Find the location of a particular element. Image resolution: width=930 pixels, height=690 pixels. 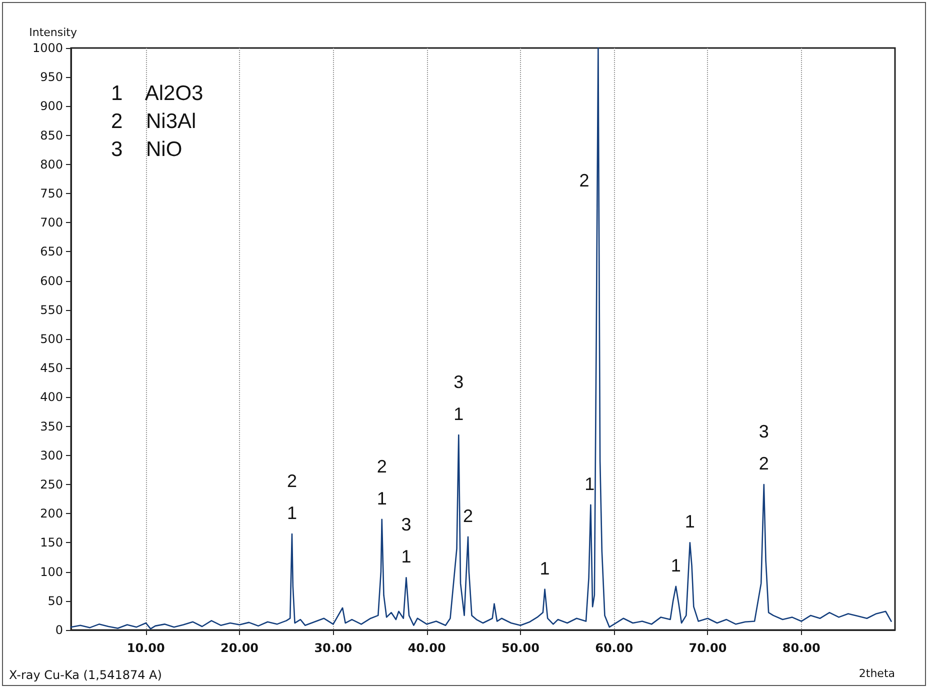

y-tick-label: 100 is located at coordinates (51, 571).